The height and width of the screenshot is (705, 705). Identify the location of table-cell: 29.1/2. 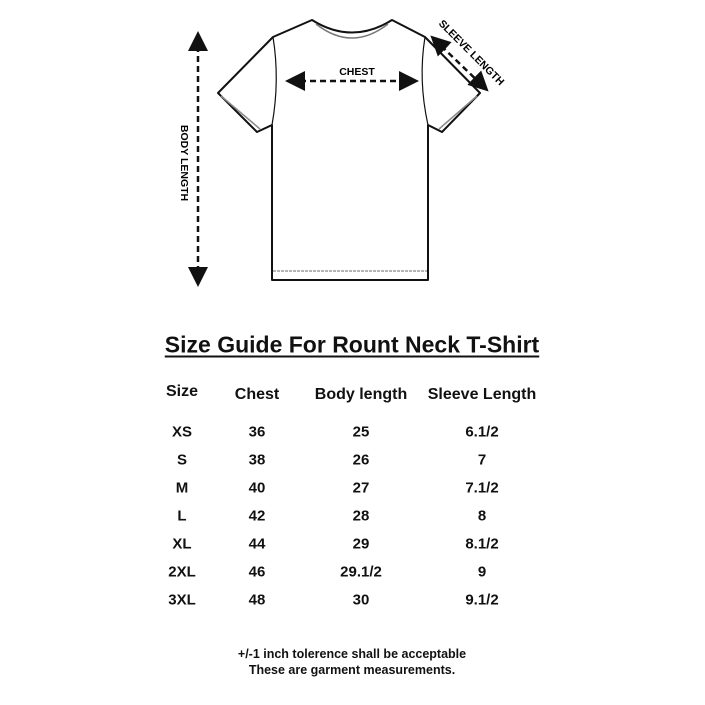
(361, 572).